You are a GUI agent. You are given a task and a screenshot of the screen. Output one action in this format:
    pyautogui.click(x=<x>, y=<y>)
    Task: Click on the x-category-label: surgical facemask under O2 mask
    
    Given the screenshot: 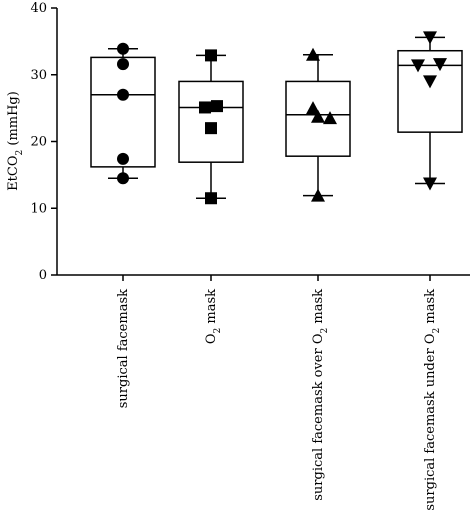 What is the action you would take?
    pyautogui.click(x=432, y=400)
    